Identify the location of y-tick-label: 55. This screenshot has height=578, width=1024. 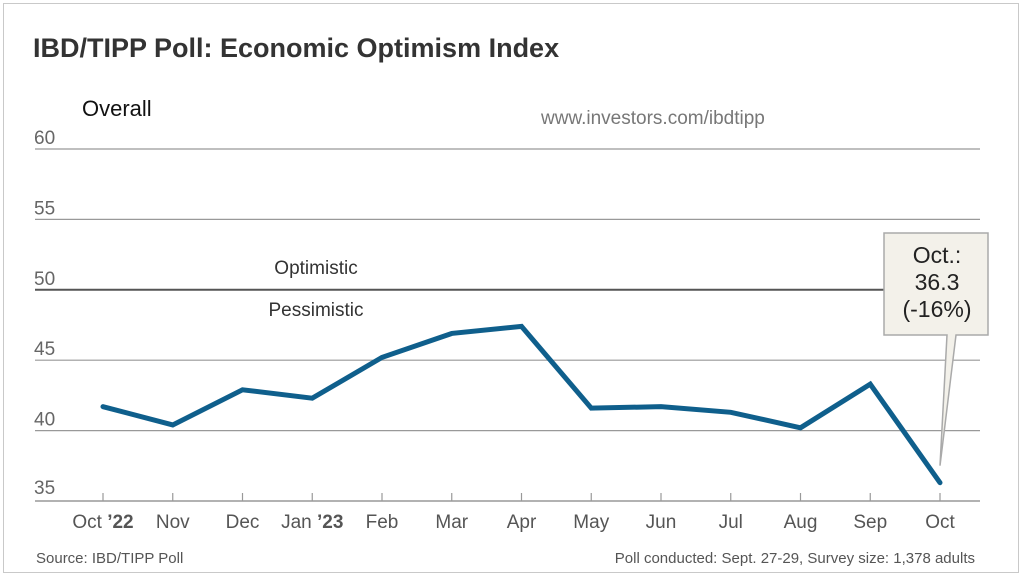
(44, 208).